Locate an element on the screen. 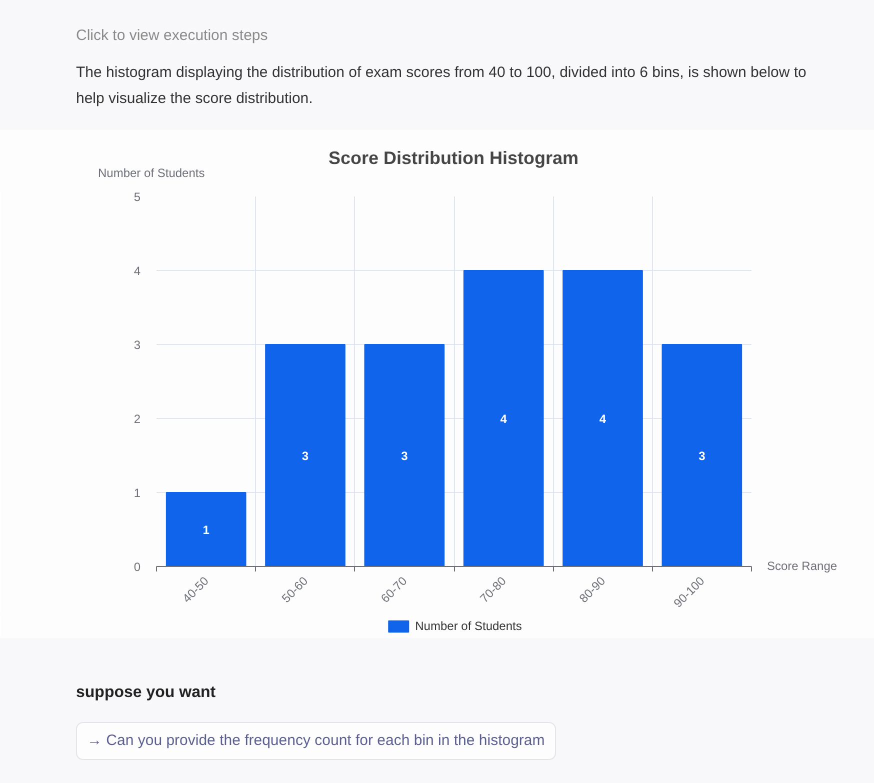 The image size is (874, 783). data-label: 1 is located at coordinates (206, 530).